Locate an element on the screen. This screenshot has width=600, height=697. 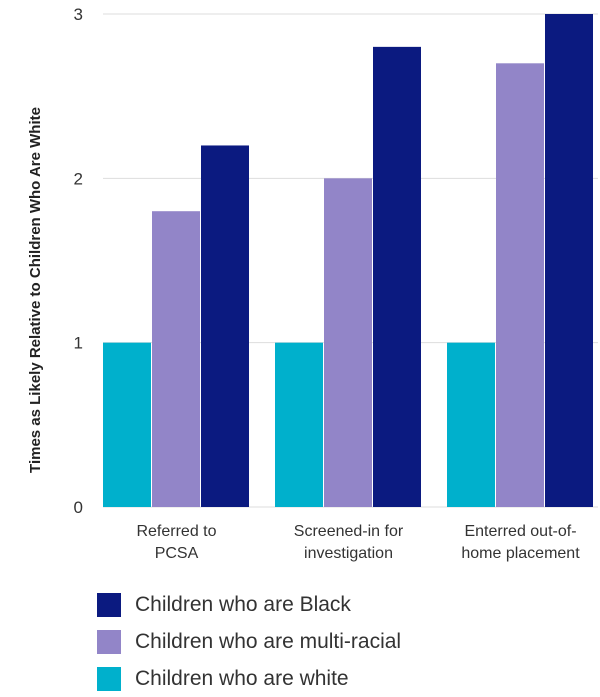
x-category-label: PCSA is located at coordinates (177, 553).